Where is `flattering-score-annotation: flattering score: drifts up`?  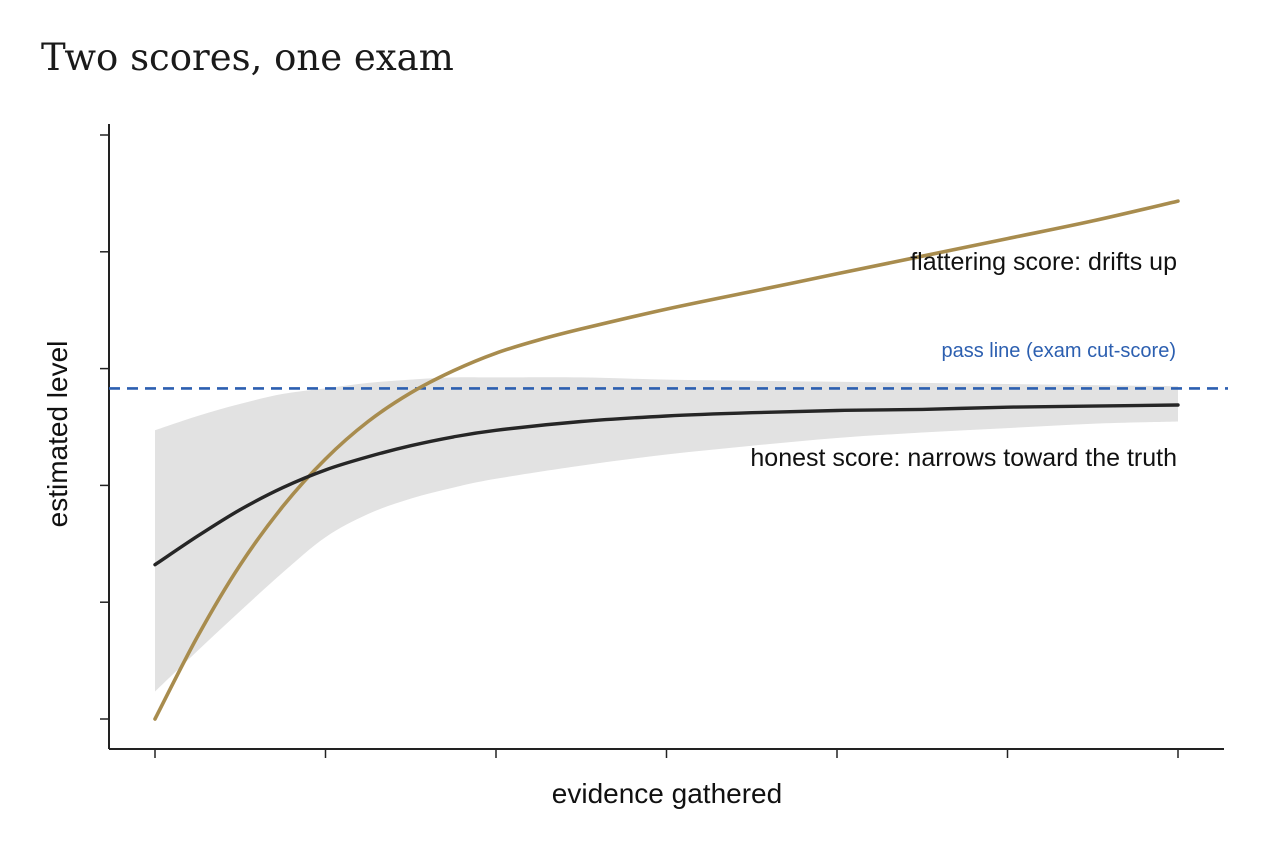 flattering-score-annotation: flattering score: drifts up is located at coordinates (1043, 262).